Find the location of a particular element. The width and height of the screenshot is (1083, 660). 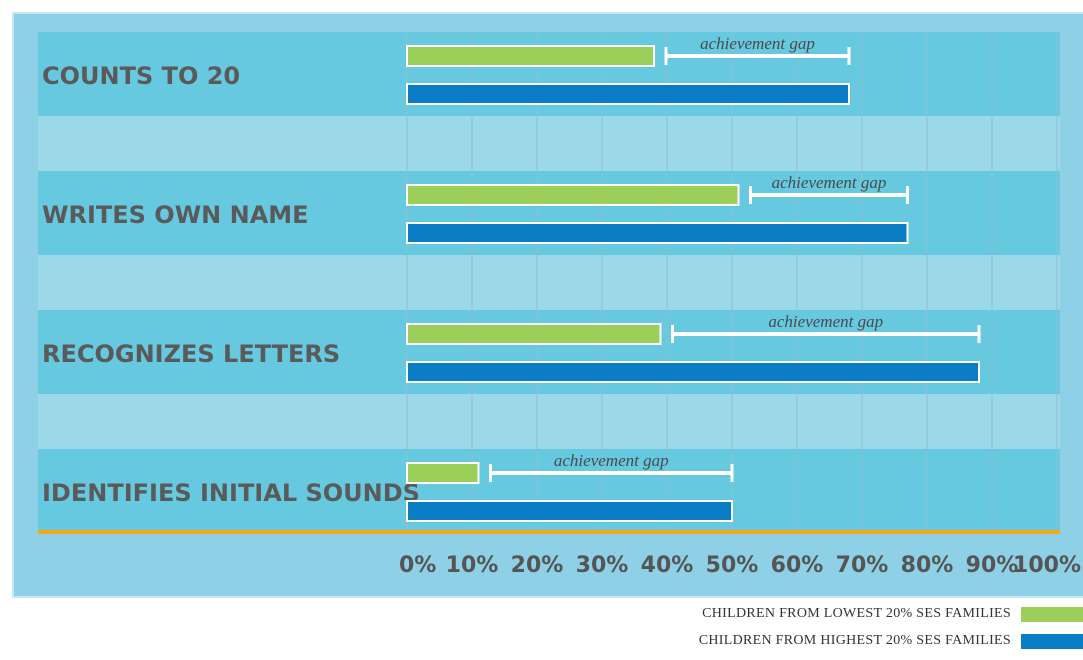

x-tick-label: 60% is located at coordinates (797, 565).